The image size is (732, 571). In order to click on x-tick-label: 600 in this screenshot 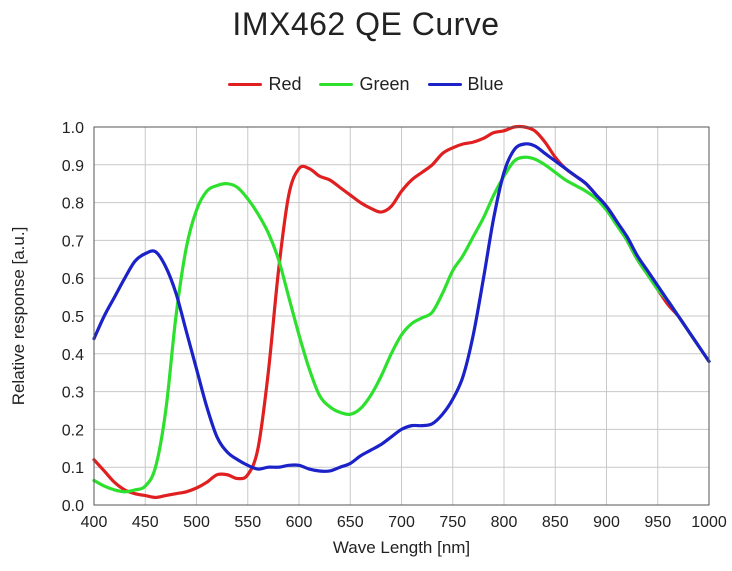, I will do `click(299, 522)`.